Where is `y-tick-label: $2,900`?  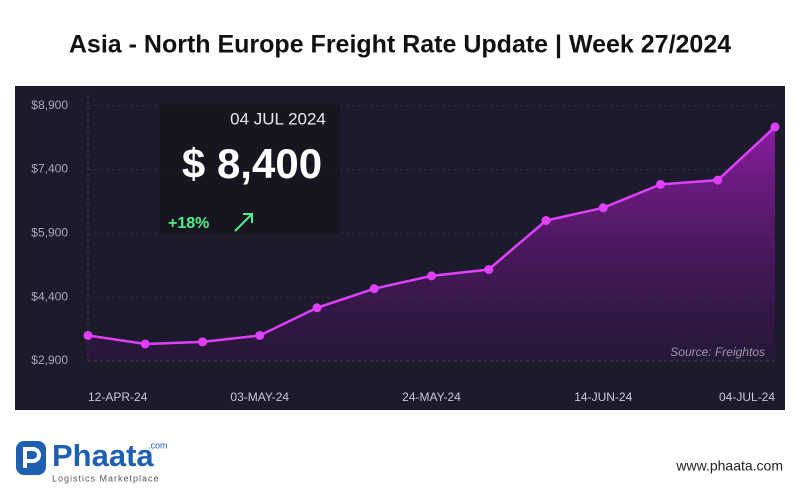
y-tick-label: $2,900 is located at coordinates (49, 360).